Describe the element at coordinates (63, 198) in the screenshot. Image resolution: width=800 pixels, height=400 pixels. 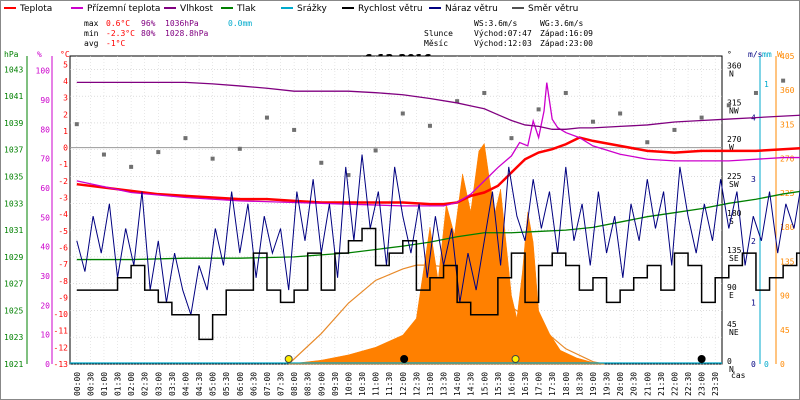
I see `temperature-tick: -3` at that location.